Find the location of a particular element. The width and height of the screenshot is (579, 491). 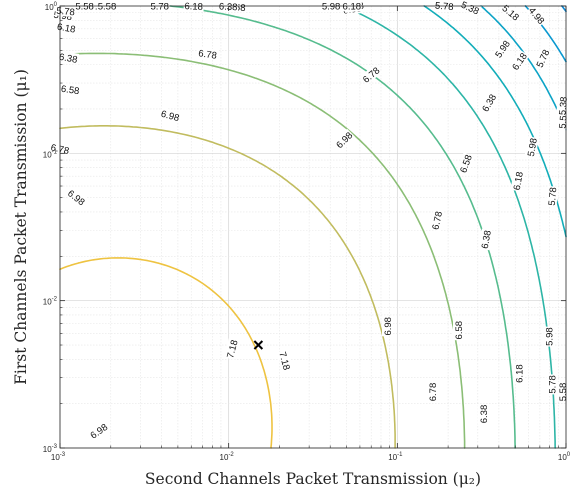

contour-label: 6.78 is located at coordinates (437, 220).